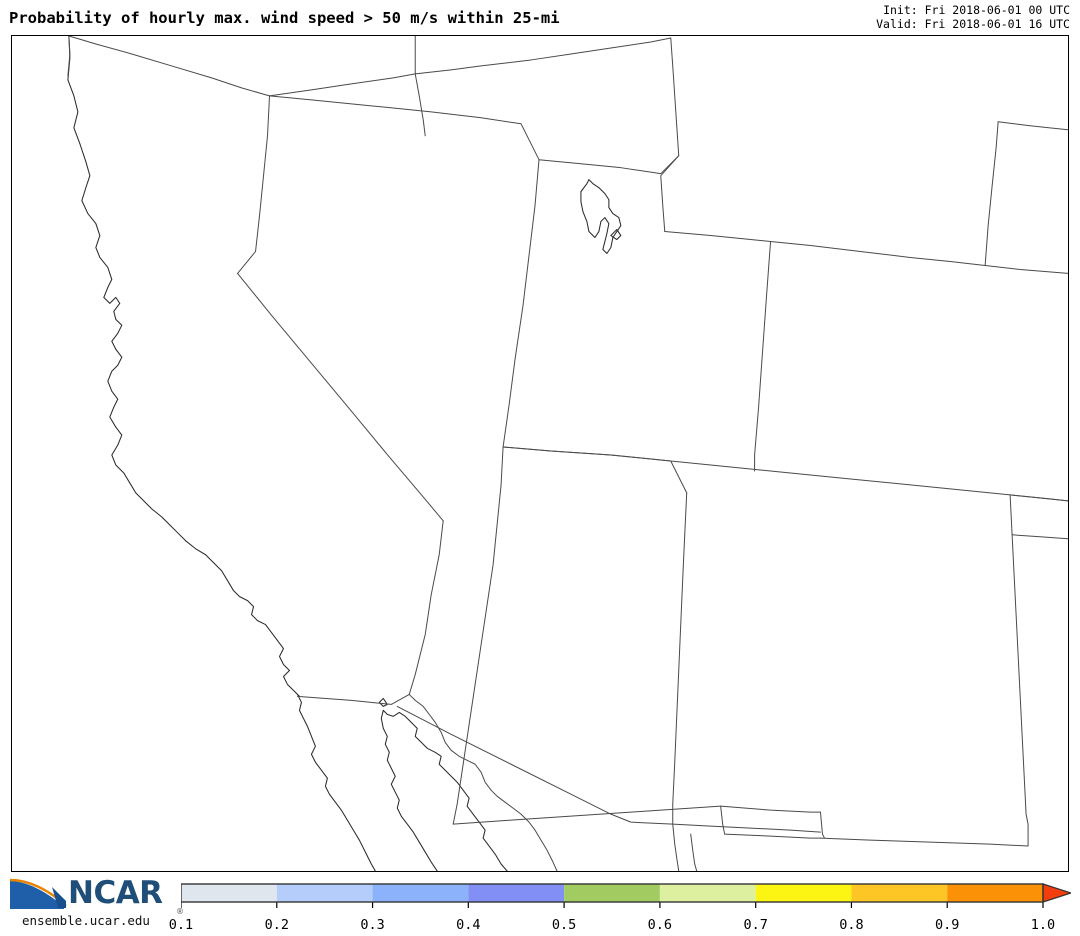 Image resolution: width=1080 pixels, height=936 pixels. Describe the element at coordinates (181, 925) in the screenshot. I see `colorbar-tick: 0.1` at that location.